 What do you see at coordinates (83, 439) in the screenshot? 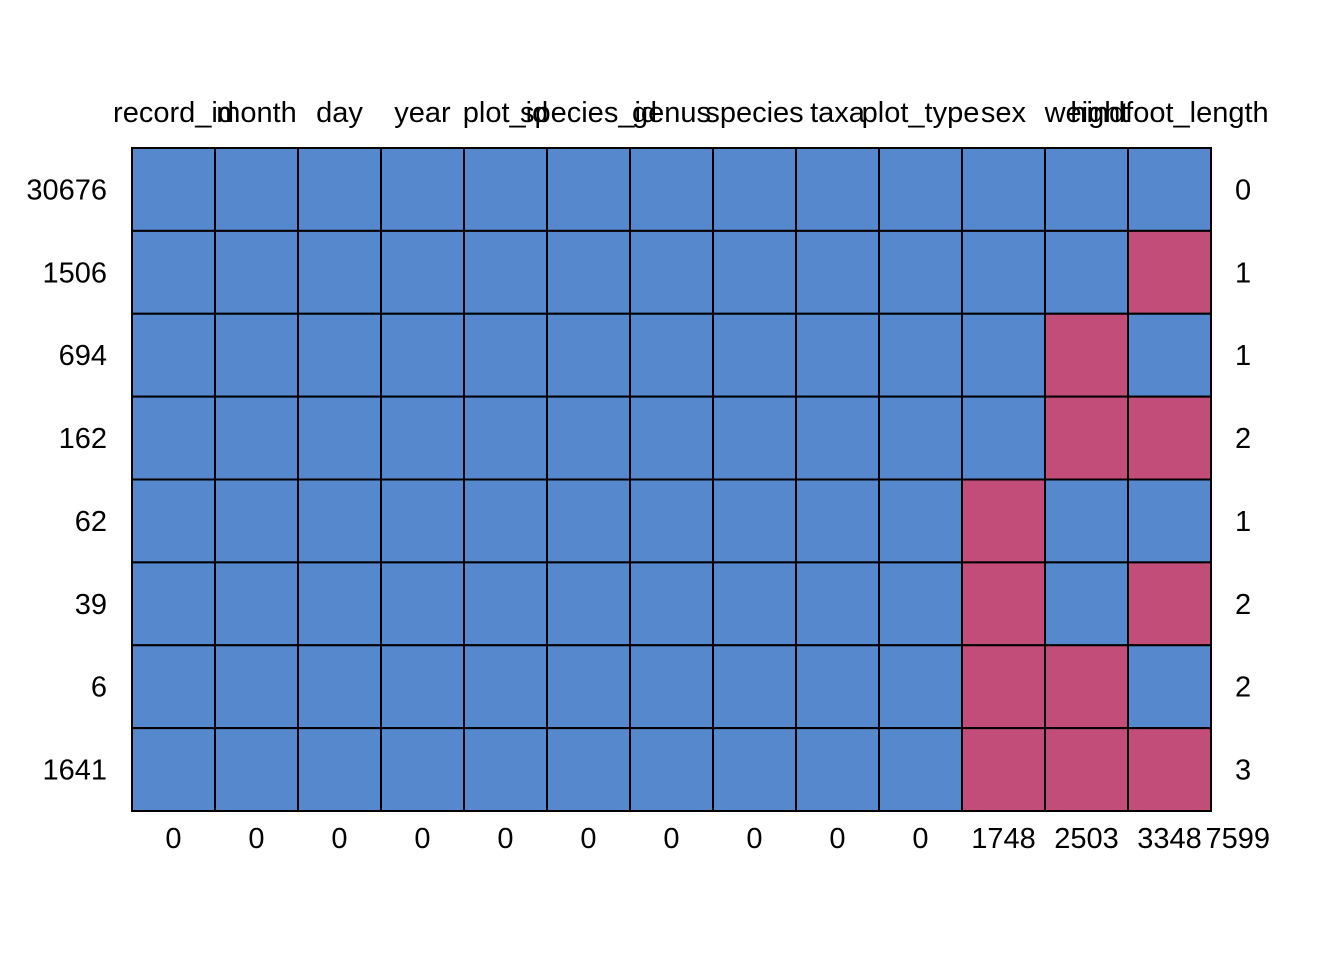
I see `row-count-label: 162` at bounding box center [83, 439].